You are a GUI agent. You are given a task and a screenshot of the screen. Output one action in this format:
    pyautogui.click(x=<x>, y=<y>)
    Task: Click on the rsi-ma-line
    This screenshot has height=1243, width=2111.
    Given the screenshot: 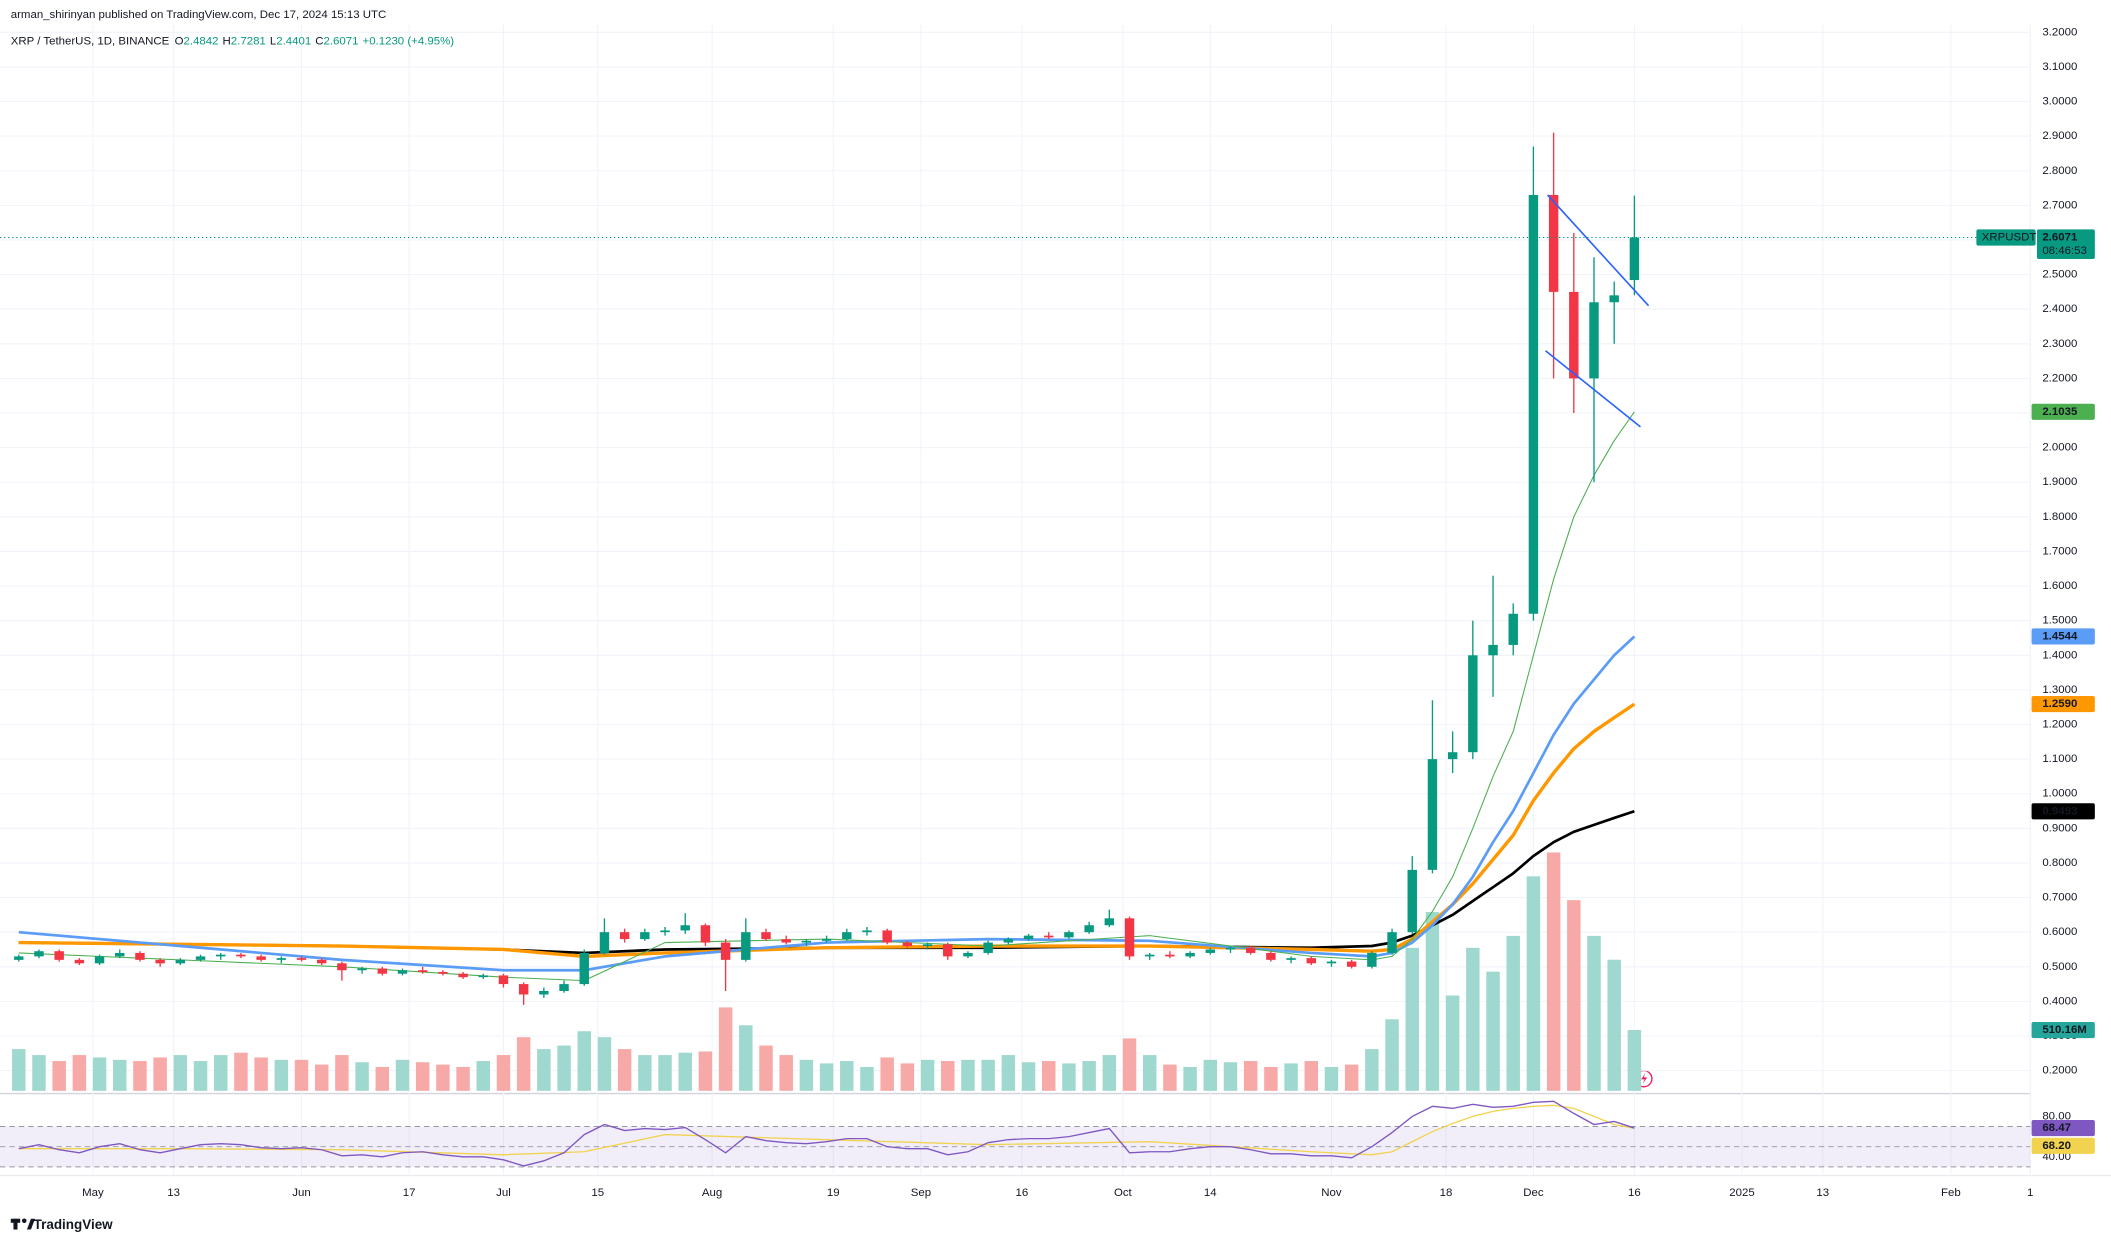 What is the action you would take?
    pyautogui.click(x=826, y=1130)
    